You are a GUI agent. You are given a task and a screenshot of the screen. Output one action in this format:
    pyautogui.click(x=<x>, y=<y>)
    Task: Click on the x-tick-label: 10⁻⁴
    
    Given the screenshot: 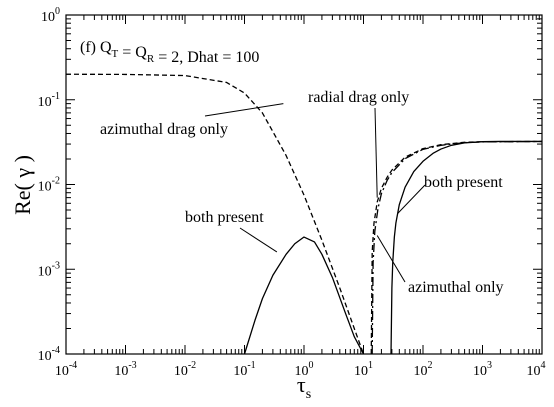 What is the action you would take?
    pyautogui.click(x=66, y=369)
    